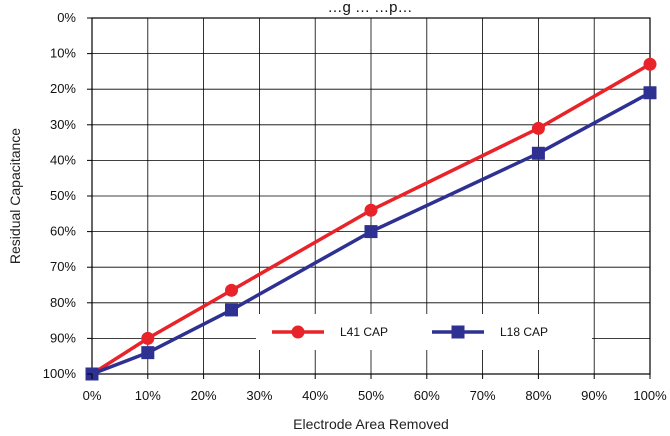  Describe the element at coordinates (298, 332) in the screenshot. I see `legend-marker-l41-cap` at that location.